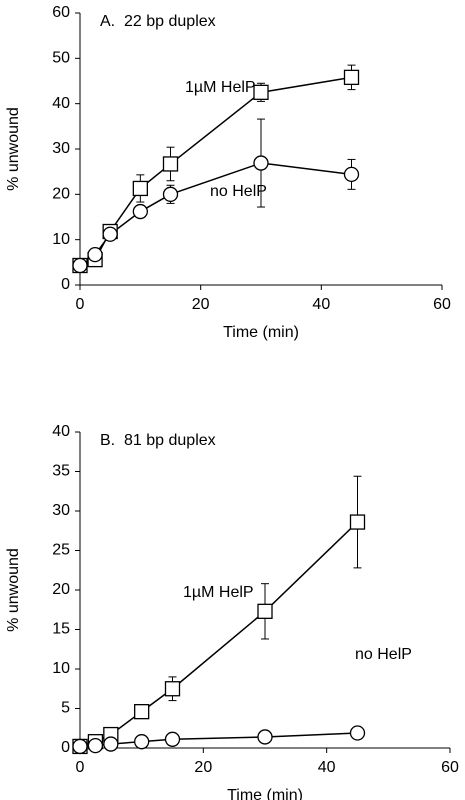 The height and width of the screenshot is (800, 465). Describe the element at coordinates (61, 550) in the screenshot. I see `y-tick-label: 25` at that location.